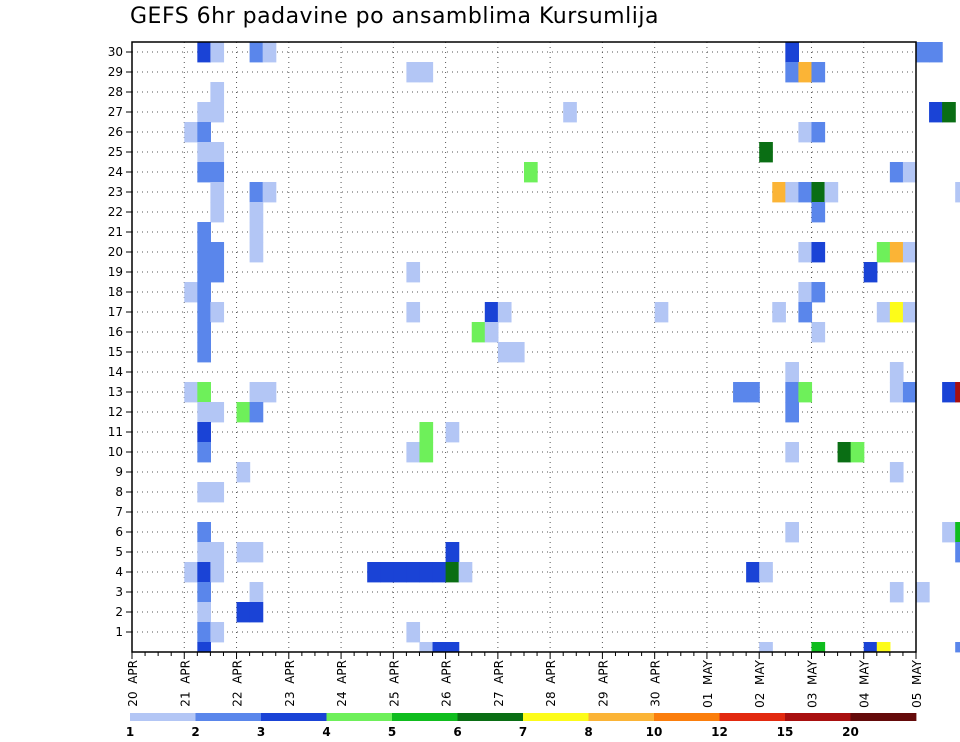  What do you see at coordinates (115, 212) in the screenshot?
I see `y-tick-label: 22` at bounding box center [115, 212].